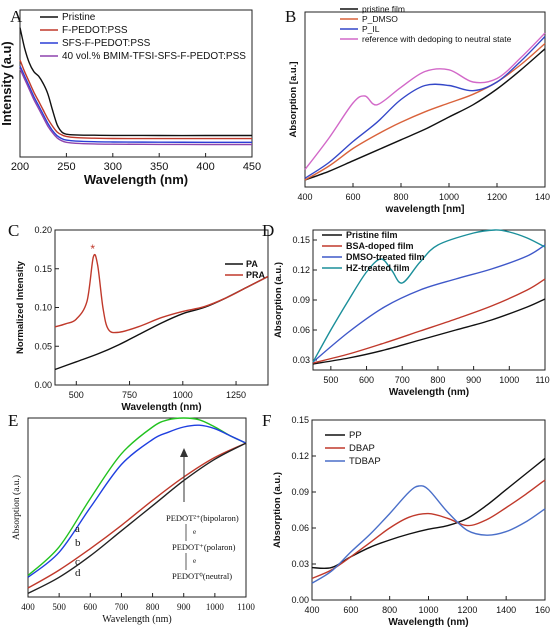 The width and height of the screenshot is (550, 636). I want to click on series-line-pra, so click(161, 293).